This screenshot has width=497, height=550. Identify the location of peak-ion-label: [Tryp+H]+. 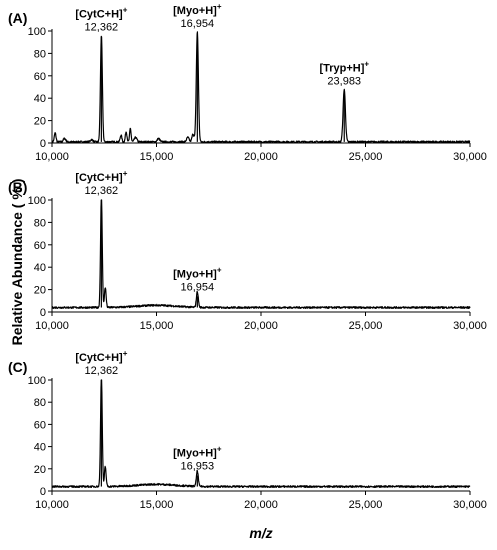
(344, 66).